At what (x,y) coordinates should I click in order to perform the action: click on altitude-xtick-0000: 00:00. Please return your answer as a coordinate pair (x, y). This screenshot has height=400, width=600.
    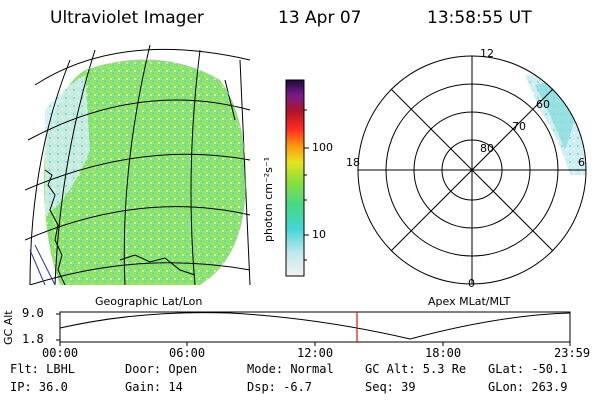
    Looking at the image, I should click on (60, 353).